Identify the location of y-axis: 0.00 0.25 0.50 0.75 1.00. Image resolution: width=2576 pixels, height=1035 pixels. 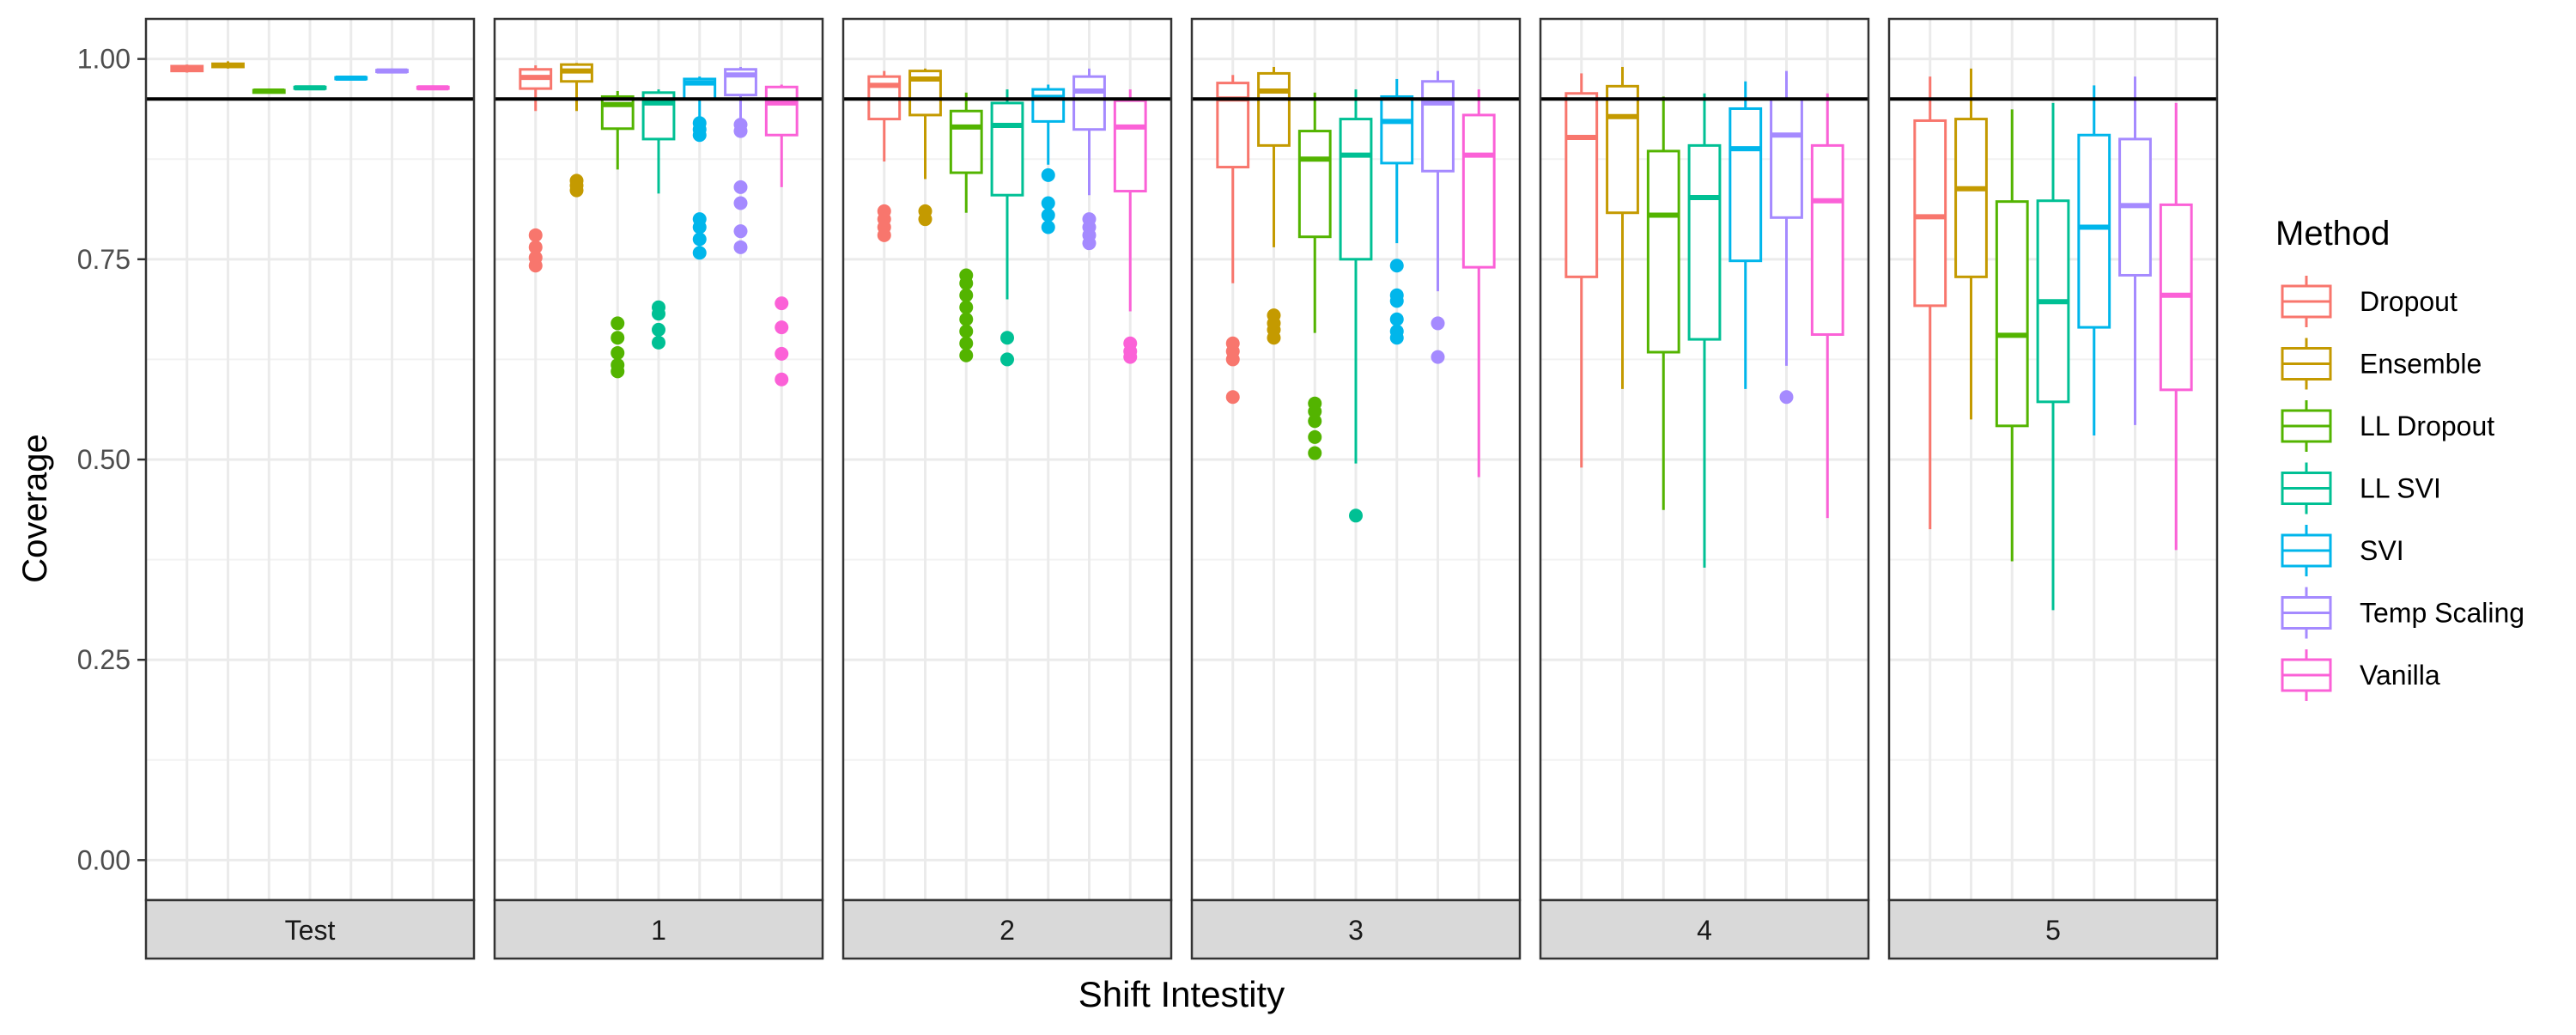
(112, 459).